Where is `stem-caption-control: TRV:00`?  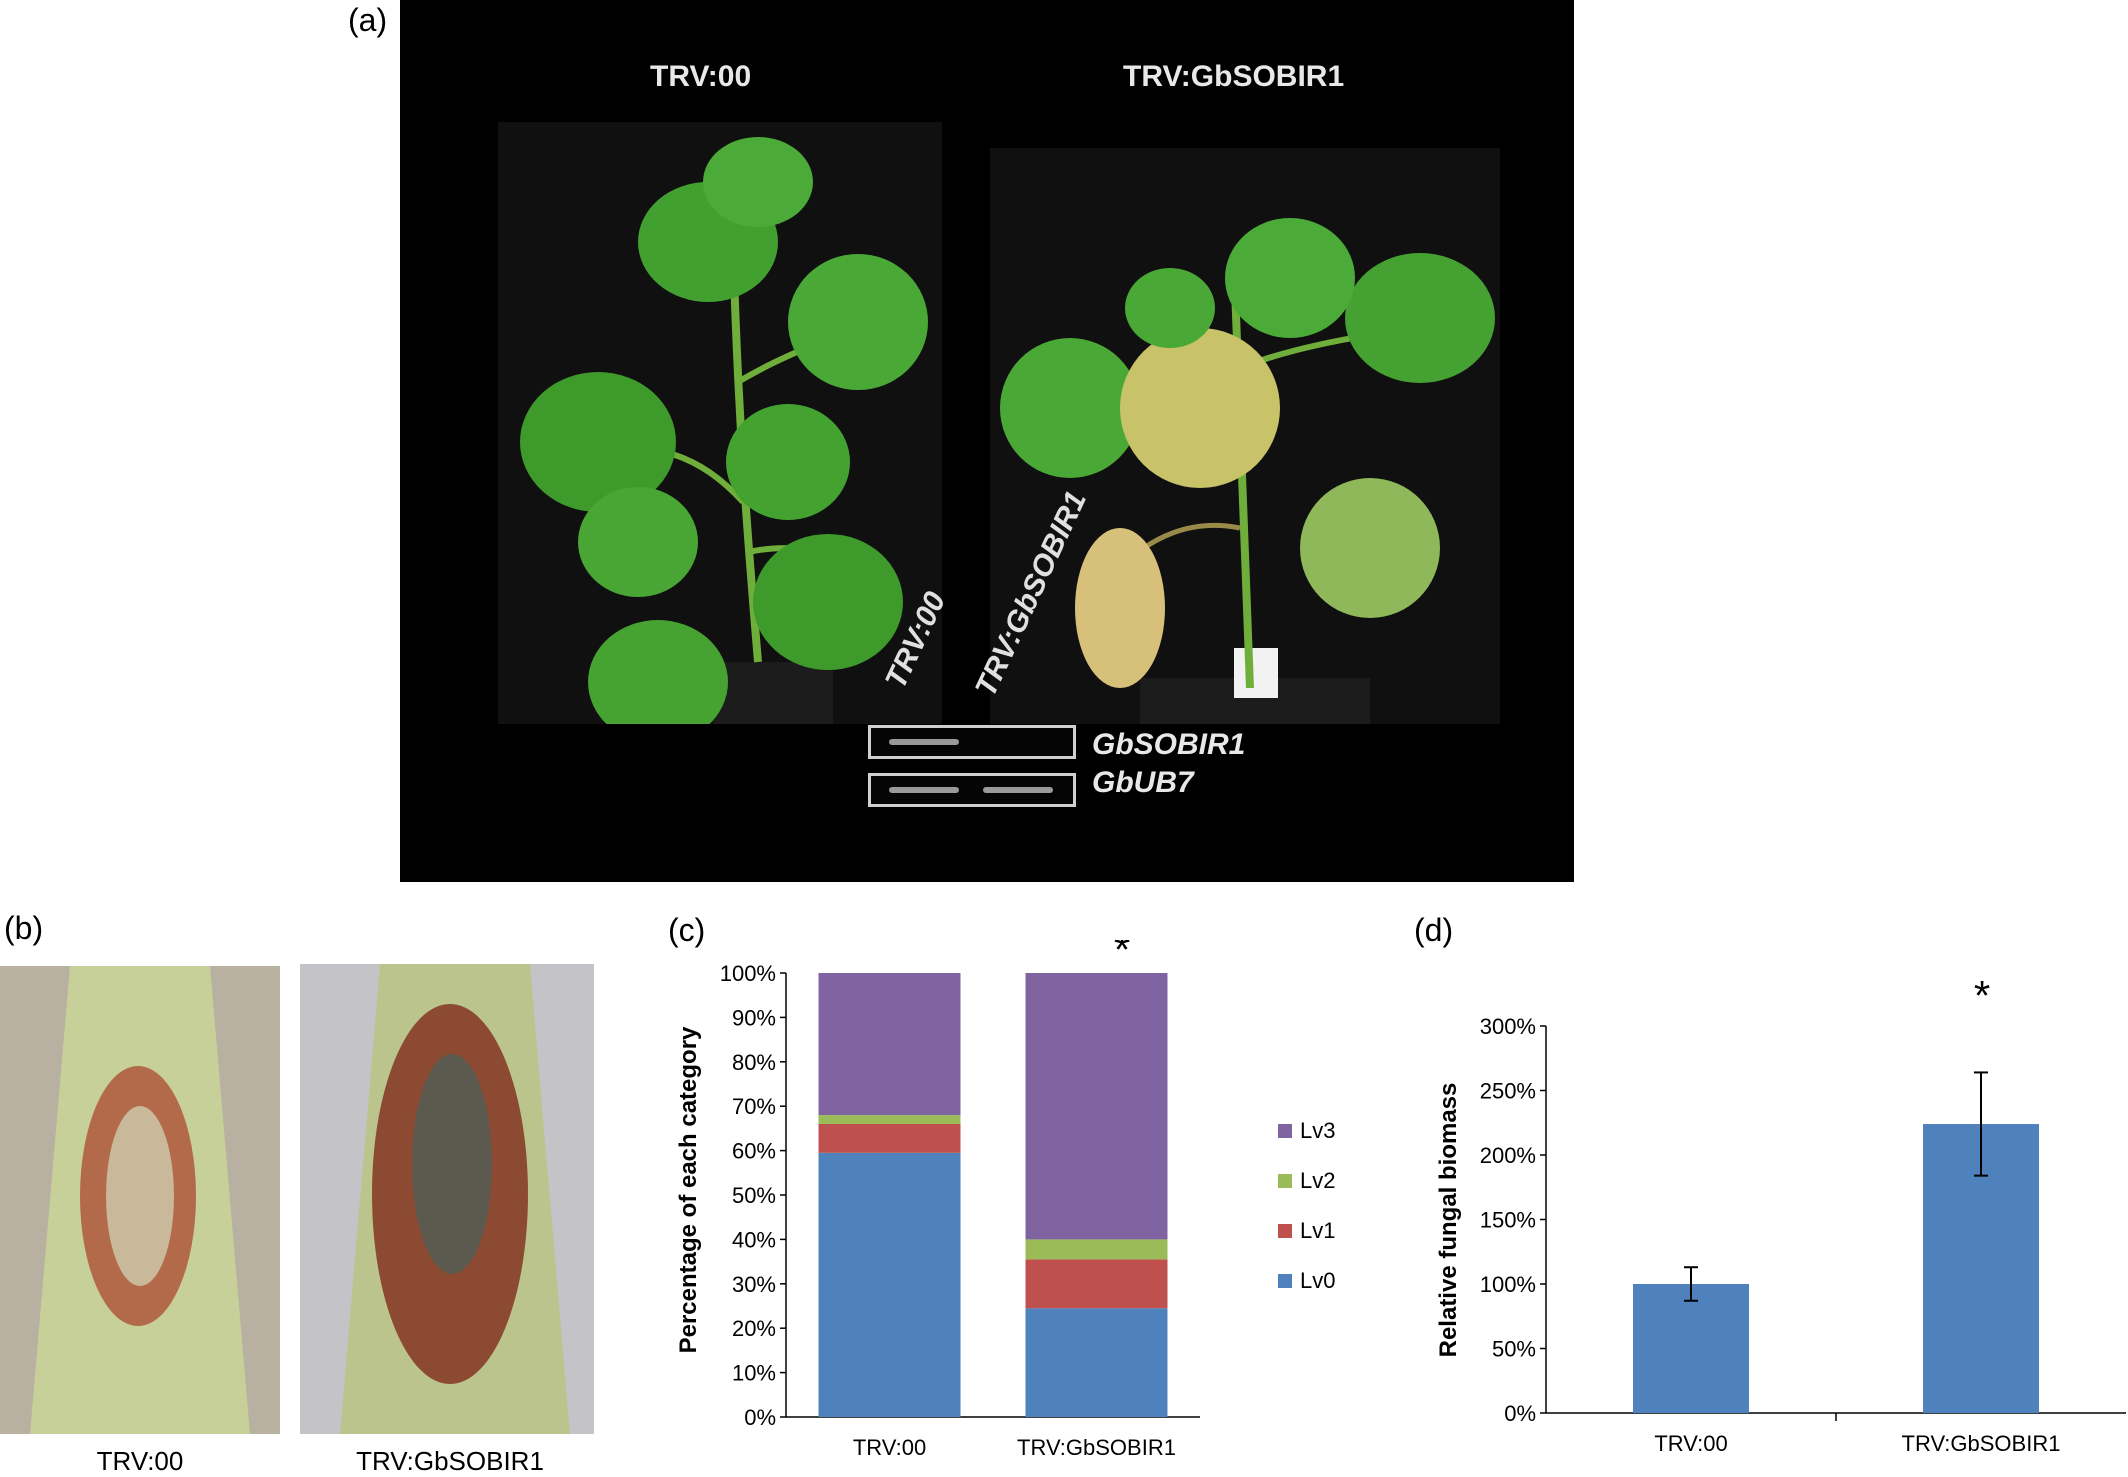
stem-caption-control: TRV:00 is located at coordinates (140, 1461).